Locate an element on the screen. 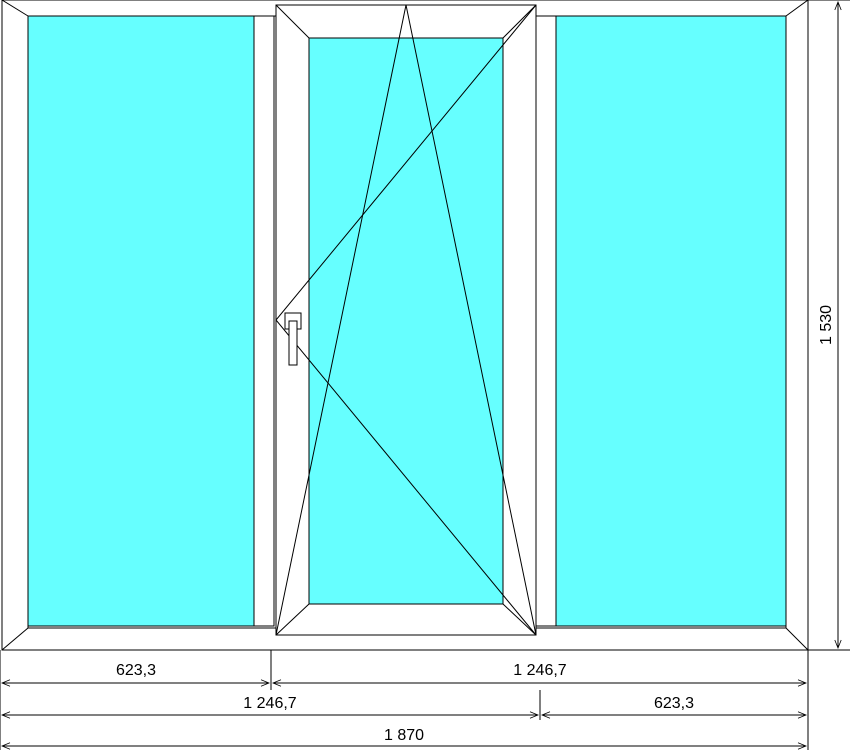 The height and width of the screenshot is (750, 850). height-dimension: 1 530 is located at coordinates (829, 325).